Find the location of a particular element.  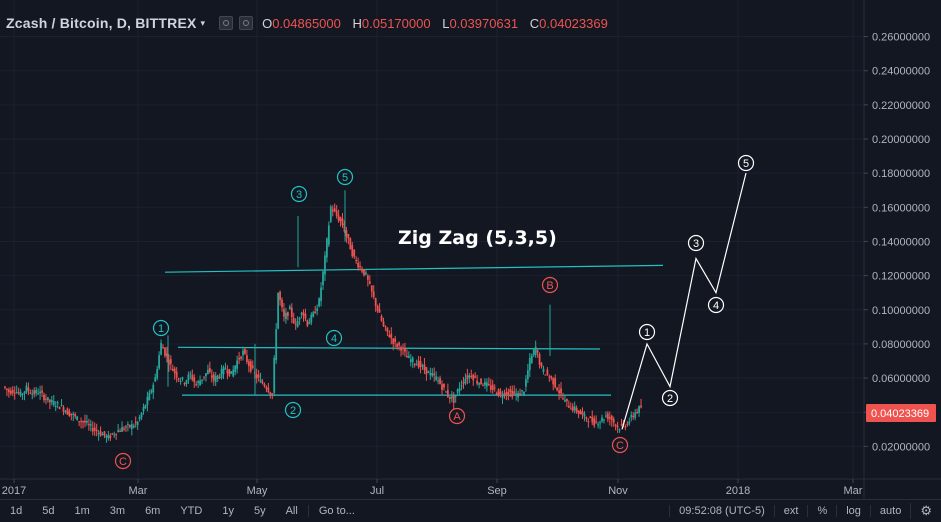

percent-toggle: % is located at coordinates (821, 511).